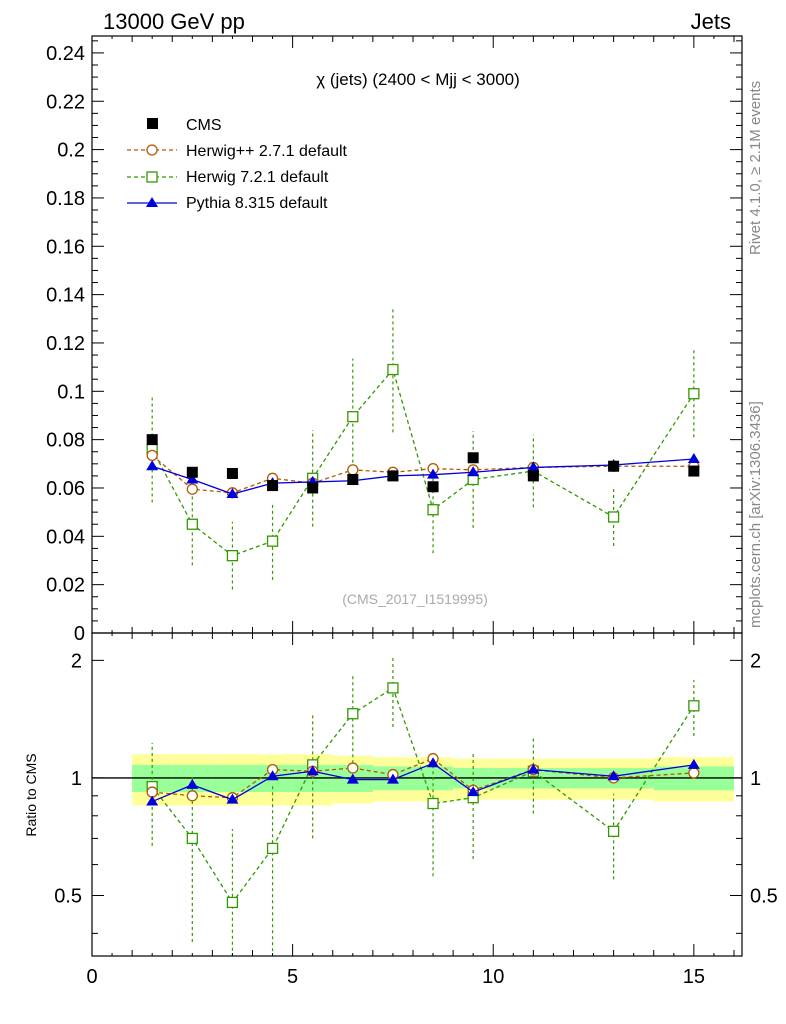 This screenshot has height=1024, width=786. I want to click on legend-label-herwig7: Herwig 7.2.1 default, so click(257, 177).